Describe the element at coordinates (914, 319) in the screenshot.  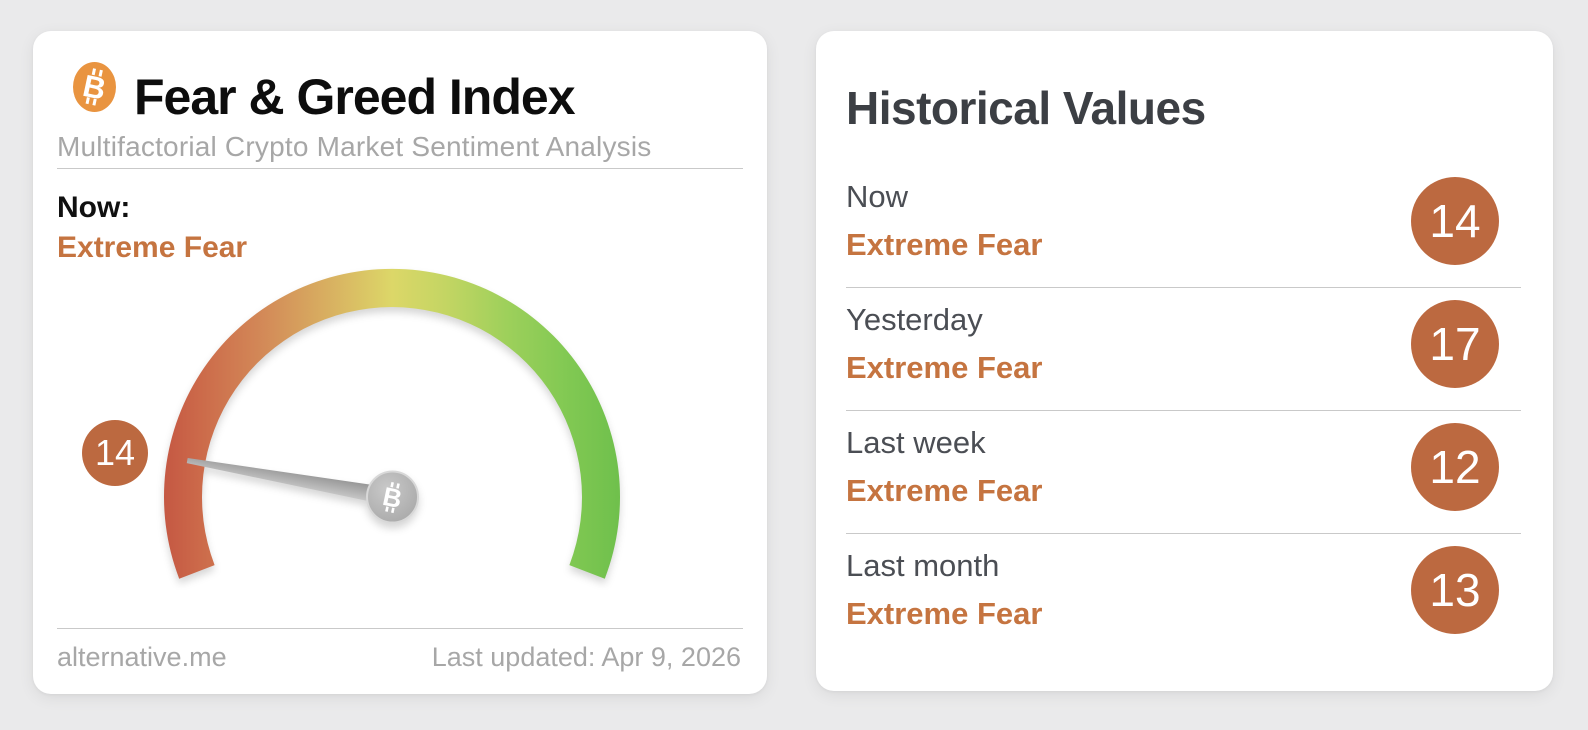
I see `history-period: Yesterday` at that location.